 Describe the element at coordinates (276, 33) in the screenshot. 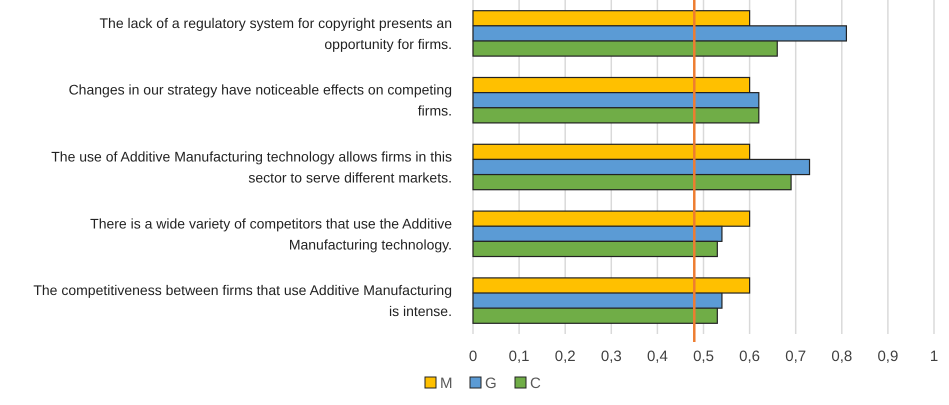

I see `y-tick-label: The lack of a regulatory system for copyright presents an opportunity for firms.` at that location.